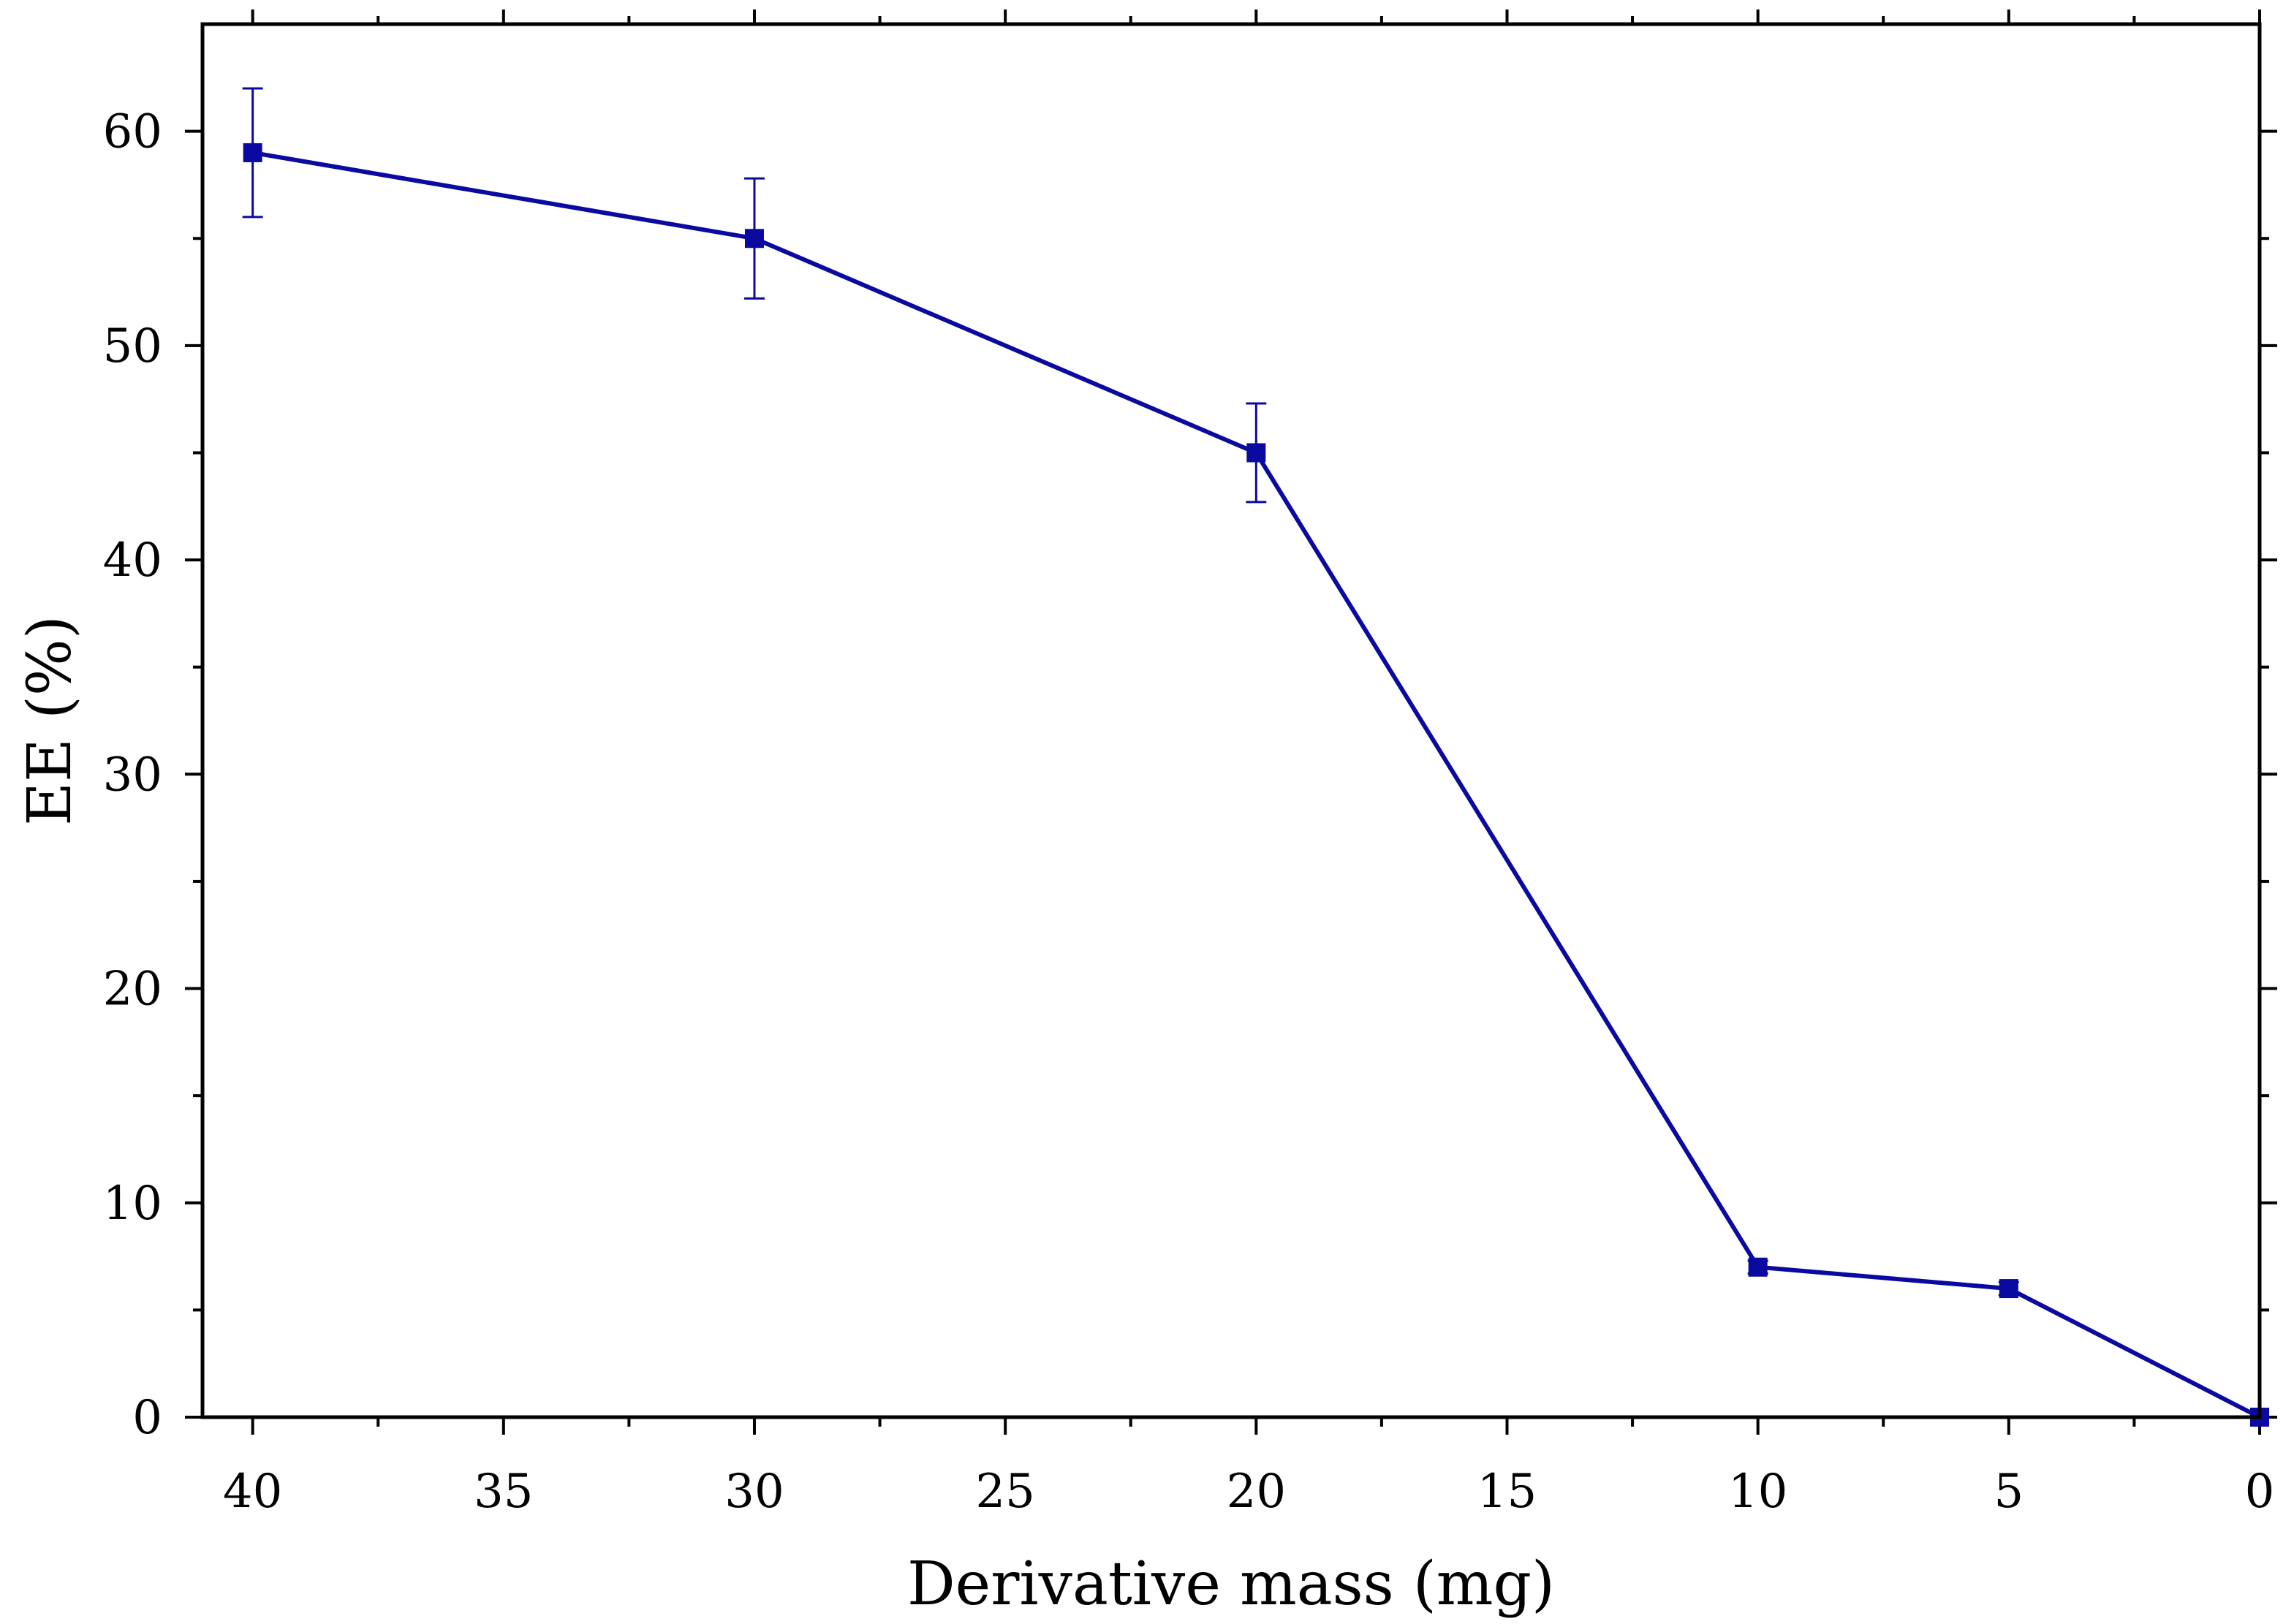 The width and height of the screenshot is (2294, 1624). I want to click on y-tick-label: 50, so click(132, 346).